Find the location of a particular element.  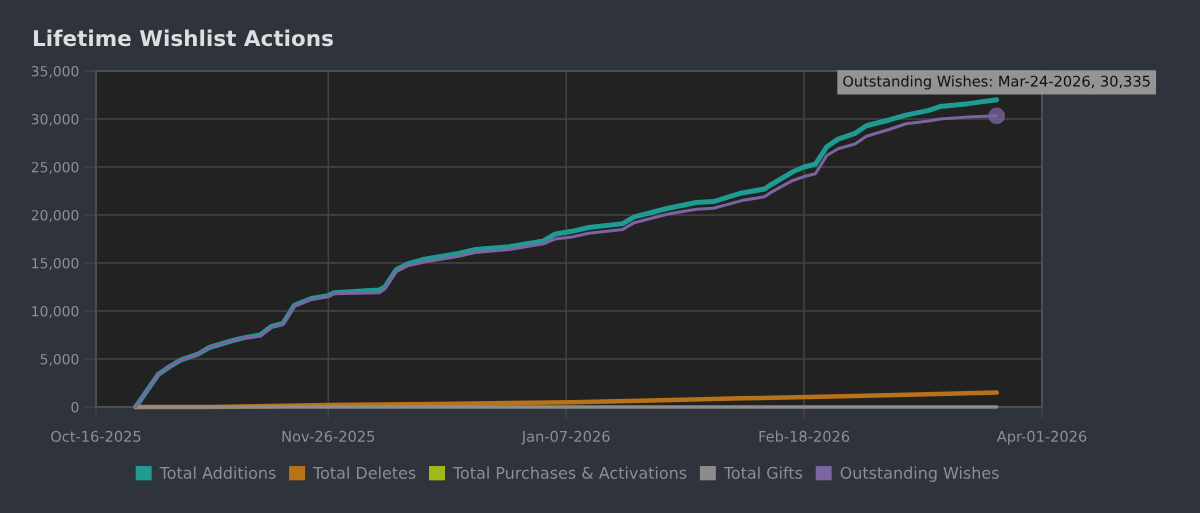

legend-label: Total Purchases & Activations is located at coordinates (569, 472).